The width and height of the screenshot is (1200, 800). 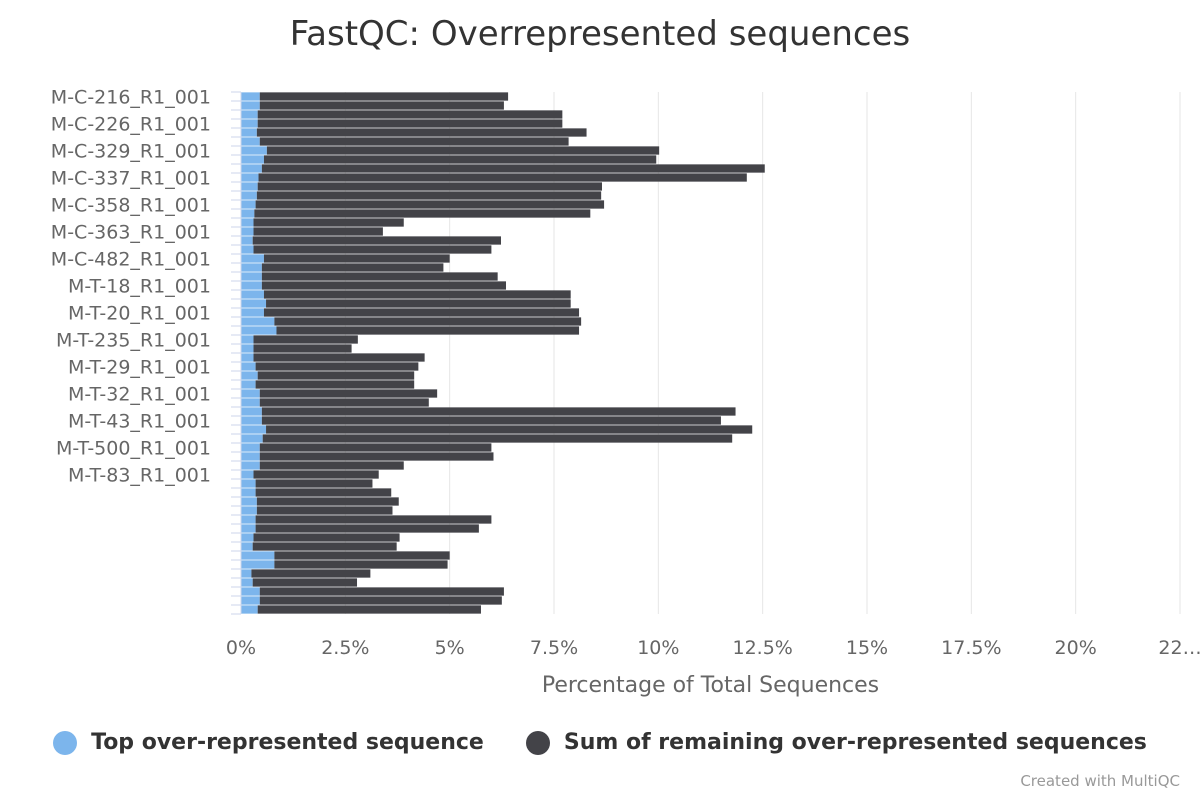 I want to click on y-category-label: M-C-358_R1_001, so click(x=131, y=206).